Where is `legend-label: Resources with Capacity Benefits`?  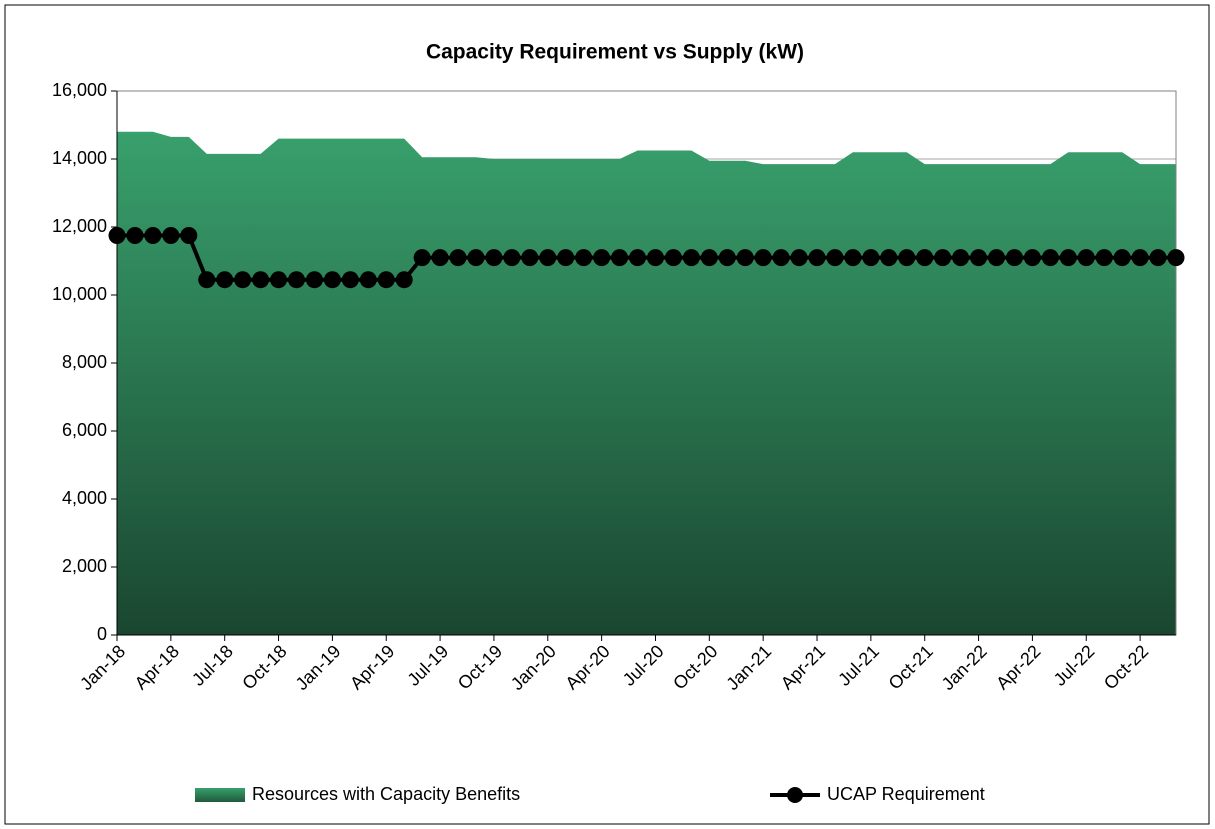
legend-label: Resources with Capacity Benefits is located at coordinates (386, 794).